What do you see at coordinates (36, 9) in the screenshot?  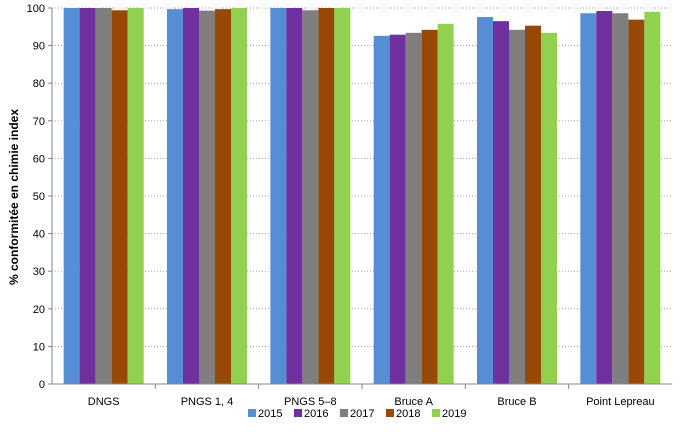 I see `y-tick-label: 100` at bounding box center [36, 9].